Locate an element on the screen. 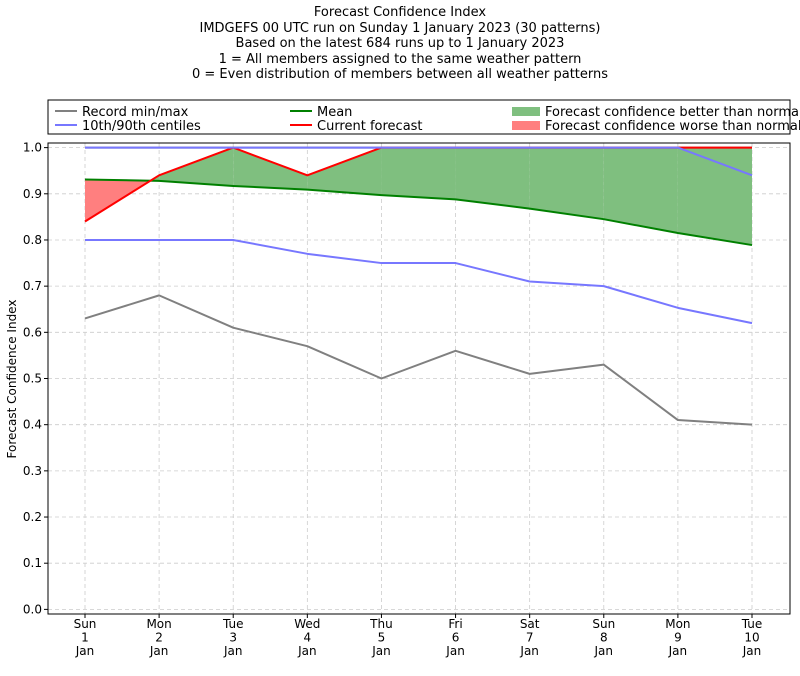 The height and width of the screenshot is (676, 800). x-tick-label: 5 is located at coordinates (382, 638).